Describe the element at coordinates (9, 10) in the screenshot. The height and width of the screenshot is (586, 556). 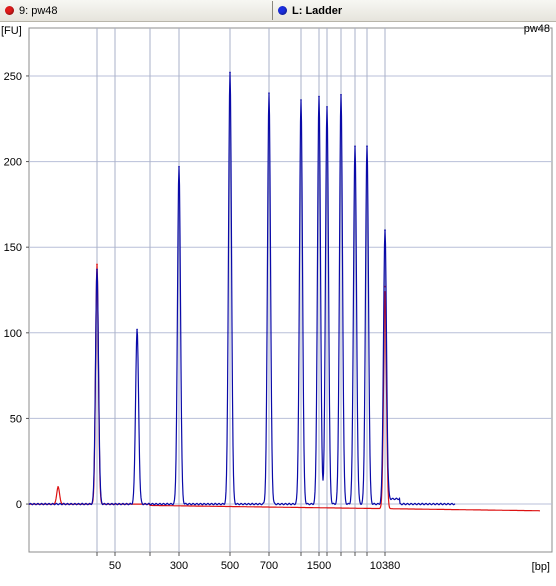
I see `sample-red-dot-icon` at that location.